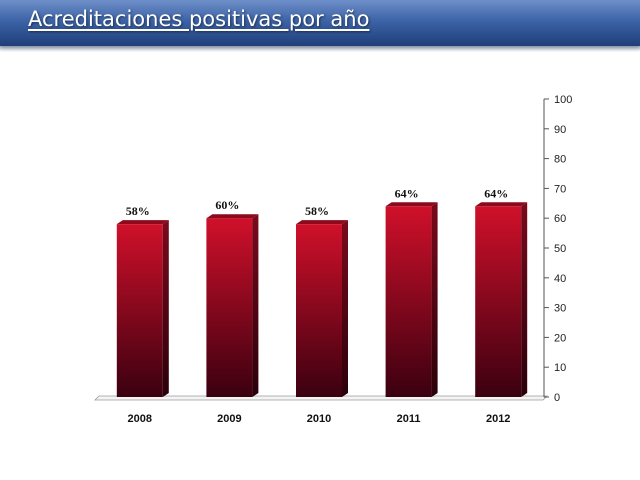 The image size is (640, 480). Describe the element at coordinates (563, 100) in the screenshot. I see `y-tick-label: 100` at that location.